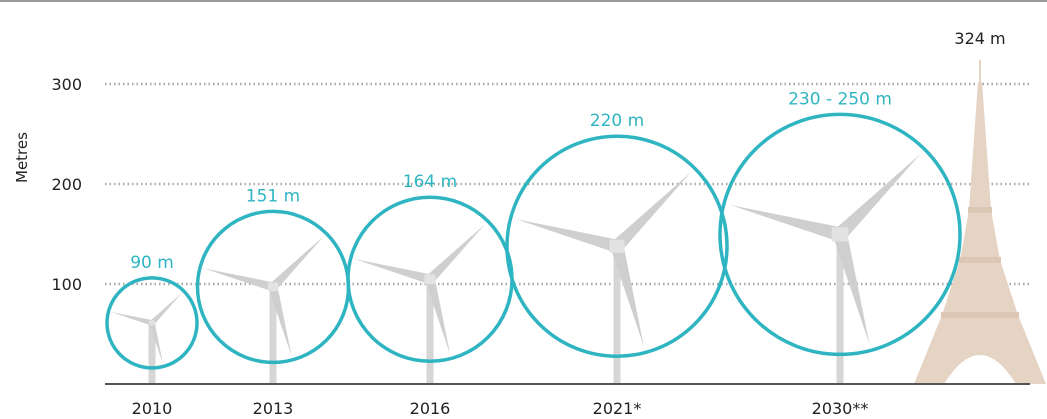 The width and height of the screenshot is (1047, 419). Describe the element at coordinates (66, 84) in the screenshot. I see `y-tick-label: 300` at that location.